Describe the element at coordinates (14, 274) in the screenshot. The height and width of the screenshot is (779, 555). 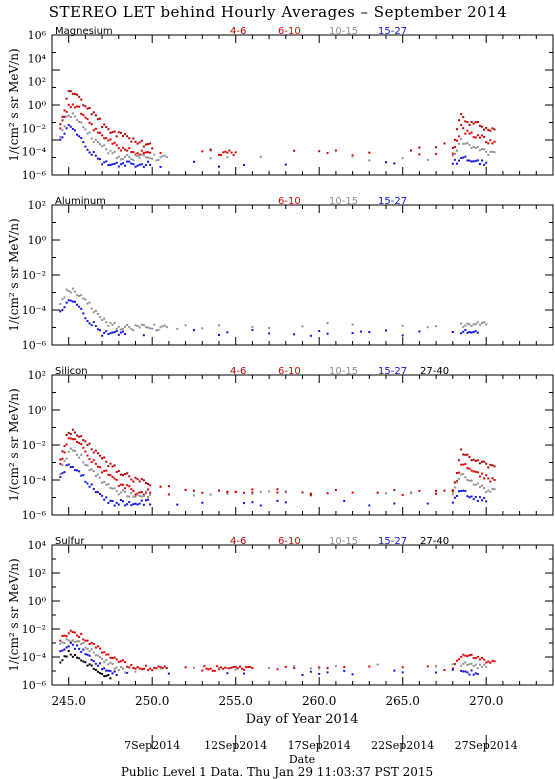
I see `y-axis-label: 1/(cm² s sr MeV/n)` at that location.